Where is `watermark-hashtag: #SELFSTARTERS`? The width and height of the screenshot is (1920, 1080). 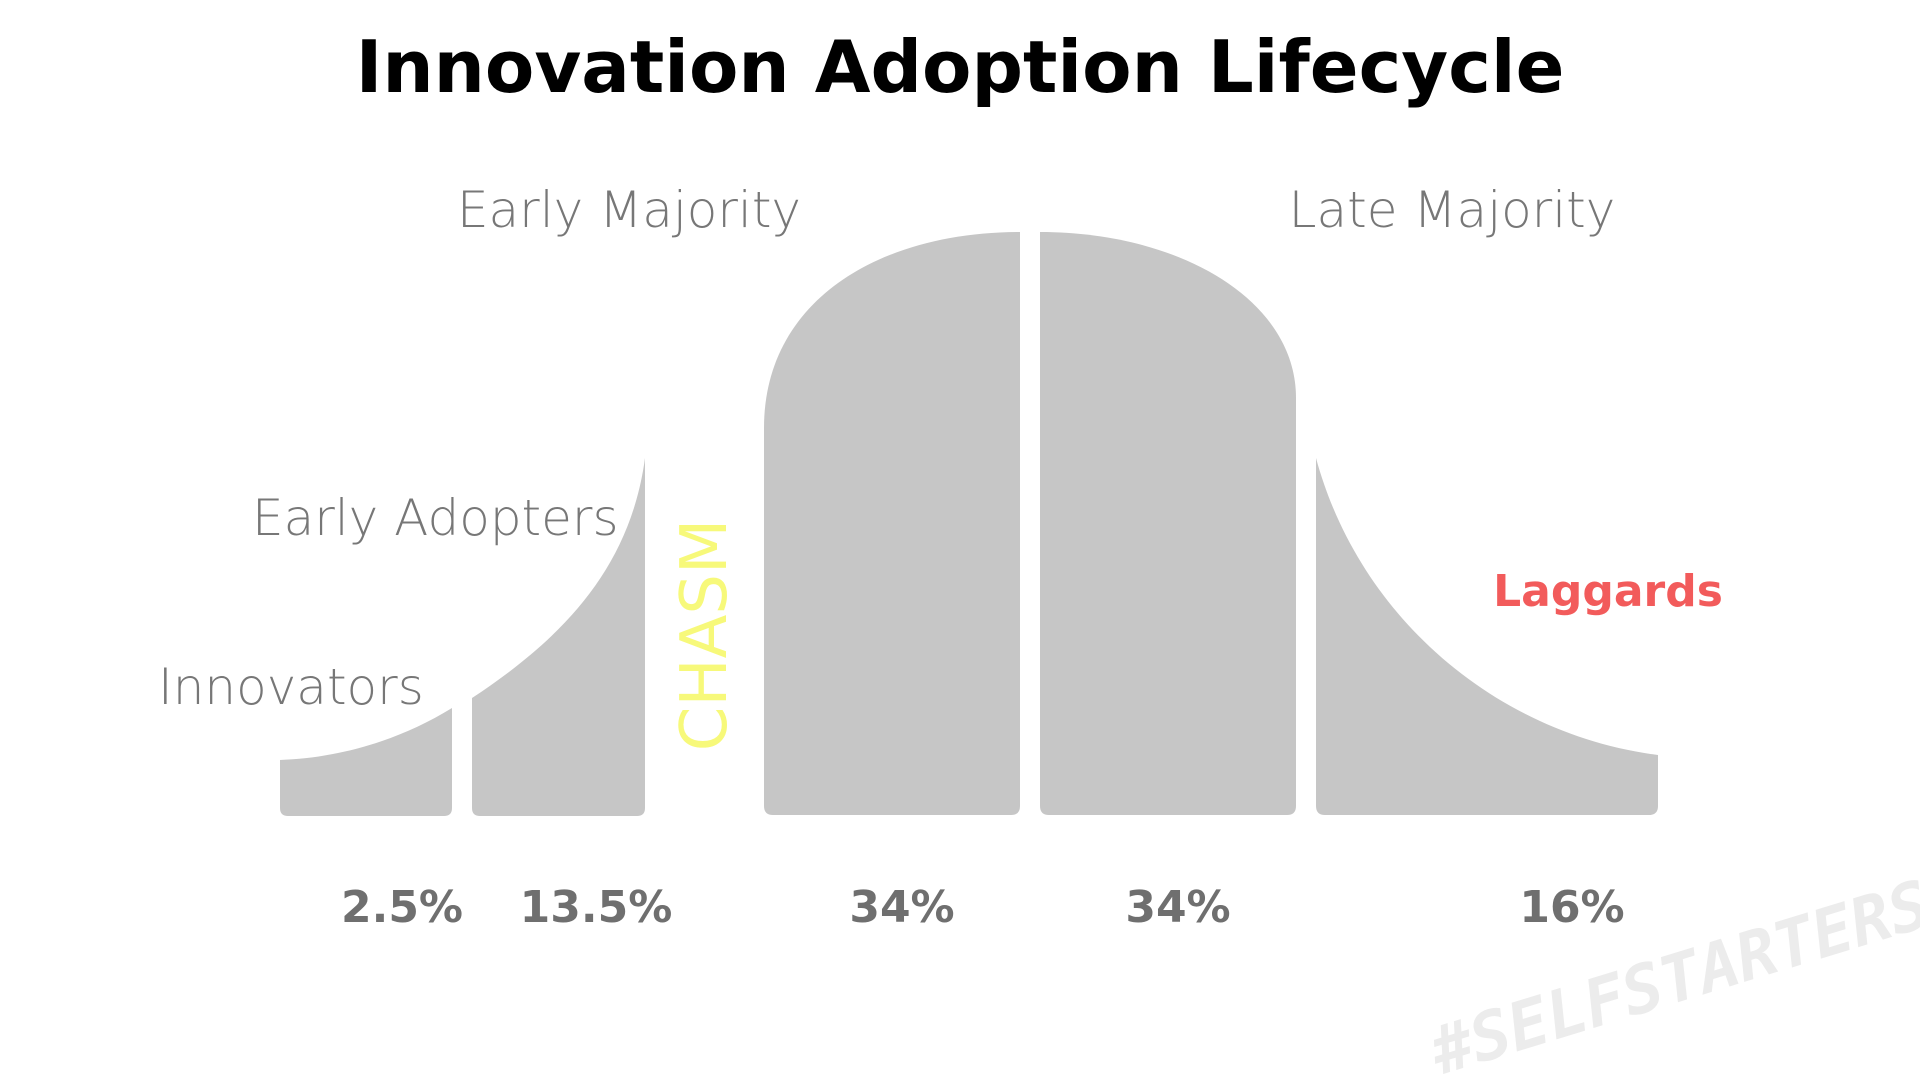 watermark-hashtag: #SELFSTARTERS is located at coordinates (1670, 973).